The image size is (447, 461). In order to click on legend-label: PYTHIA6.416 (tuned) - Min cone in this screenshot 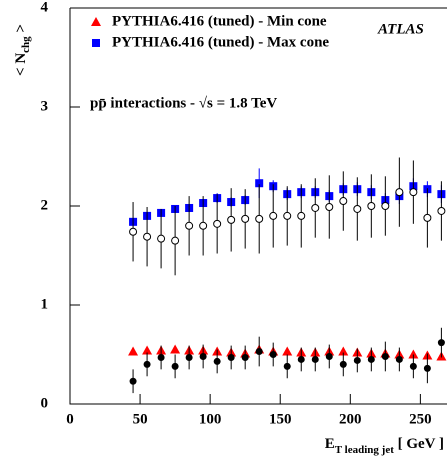, I will do `click(219, 21)`.